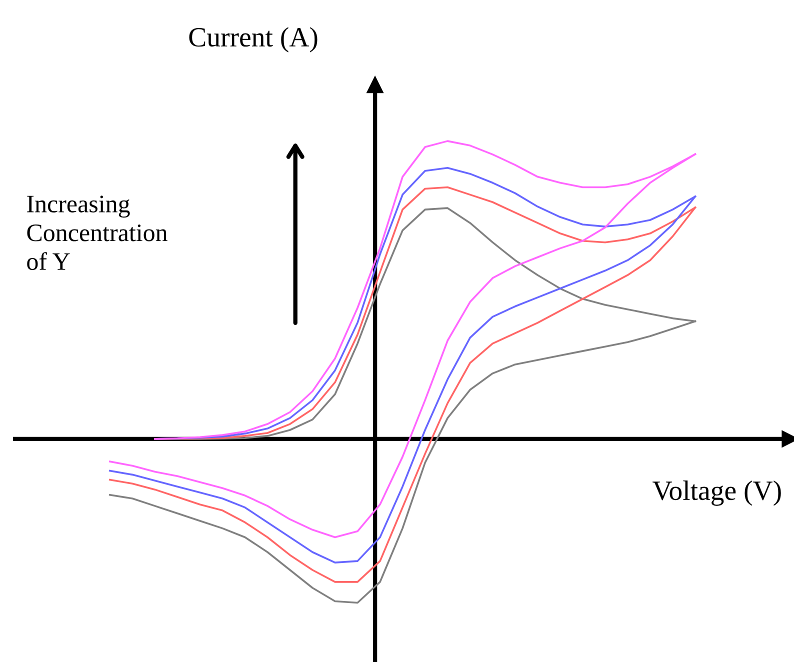  What do you see at coordinates (253, 39) in the screenshot?
I see `y-axis-title: Current (A)` at bounding box center [253, 39].